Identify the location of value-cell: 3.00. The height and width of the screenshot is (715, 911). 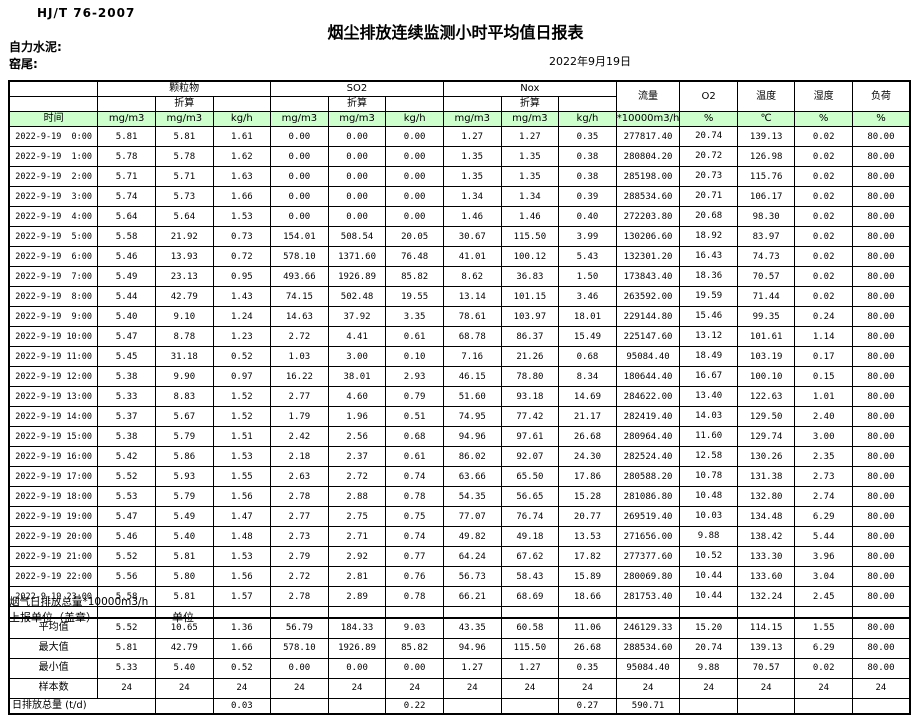
(357, 356).